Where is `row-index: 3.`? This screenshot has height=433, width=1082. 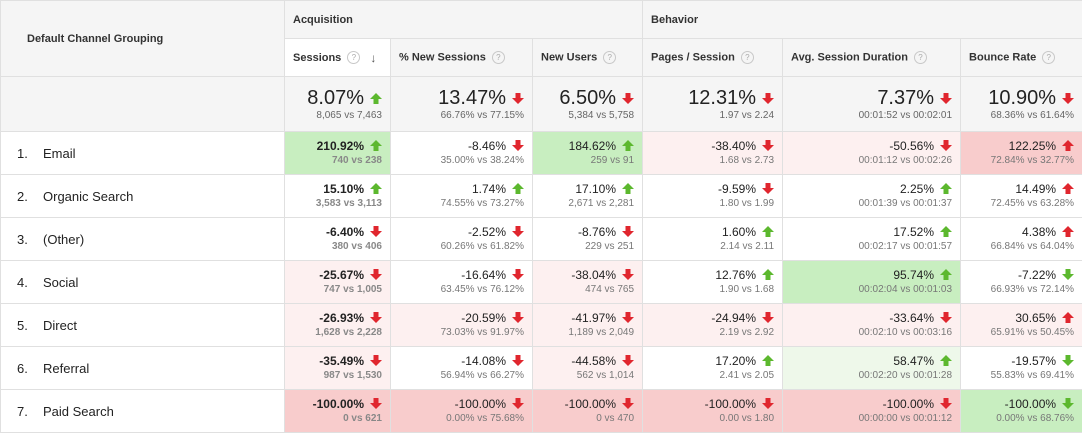 row-index: 3. is located at coordinates (30, 239).